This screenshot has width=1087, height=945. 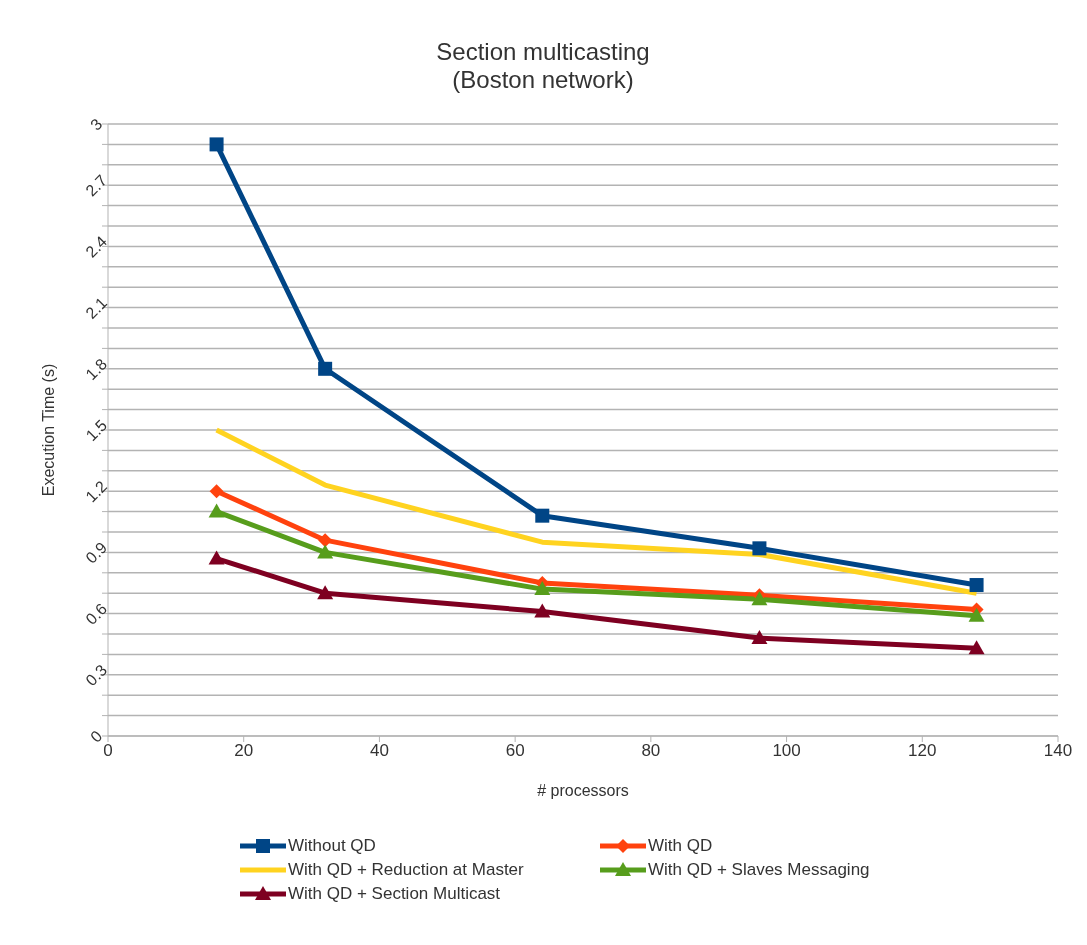 I want to click on y-tick-label: 1.2, so click(x=96, y=491).